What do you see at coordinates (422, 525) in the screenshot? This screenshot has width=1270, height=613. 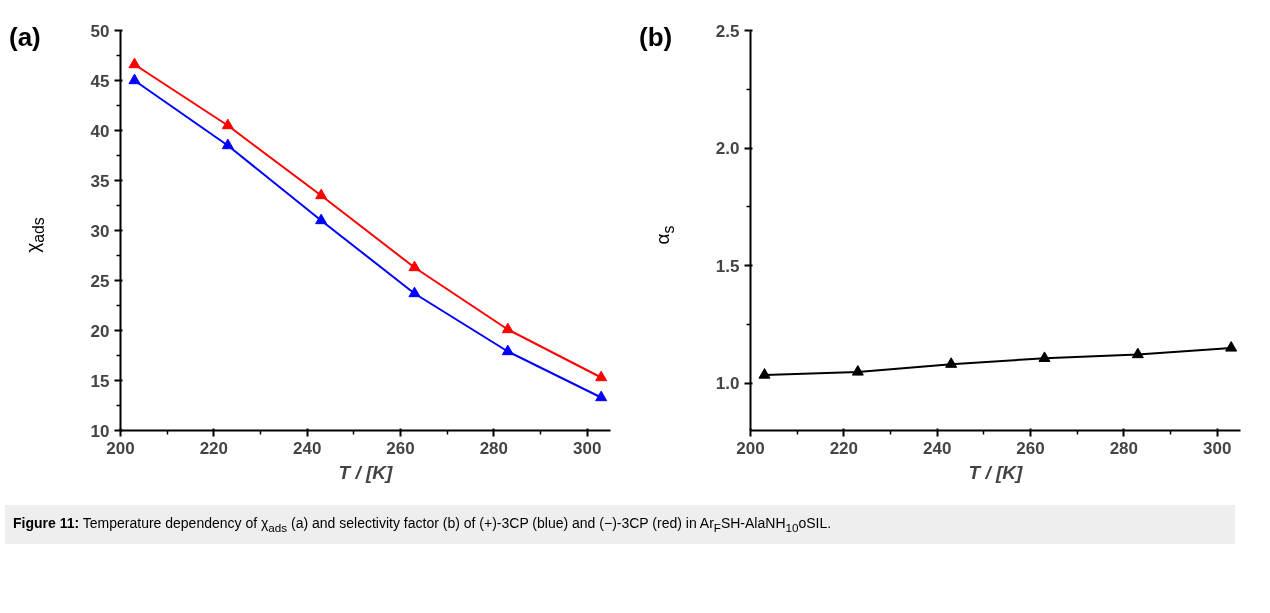 I see `caption: Figure 11: Temperature dependency of χ$_{ads}$ (a) and selectivity factor (b) of (+)-3CP (blue) and (−)-3CP (red) in Ar$_{F}$SH-AlaNH$_{10}$oSIL.` at bounding box center [422, 525].